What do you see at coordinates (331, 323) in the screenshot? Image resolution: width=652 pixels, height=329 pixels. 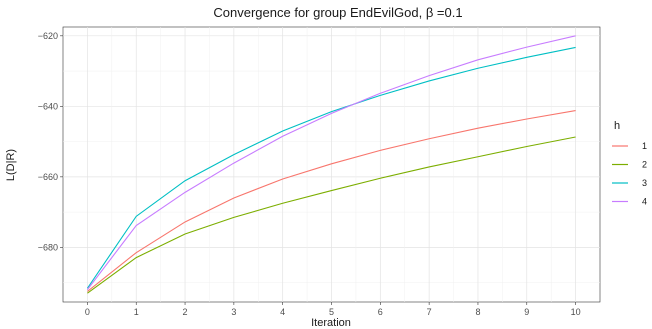 I see `x-axis-title: Iteration` at bounding box center [331, 323].